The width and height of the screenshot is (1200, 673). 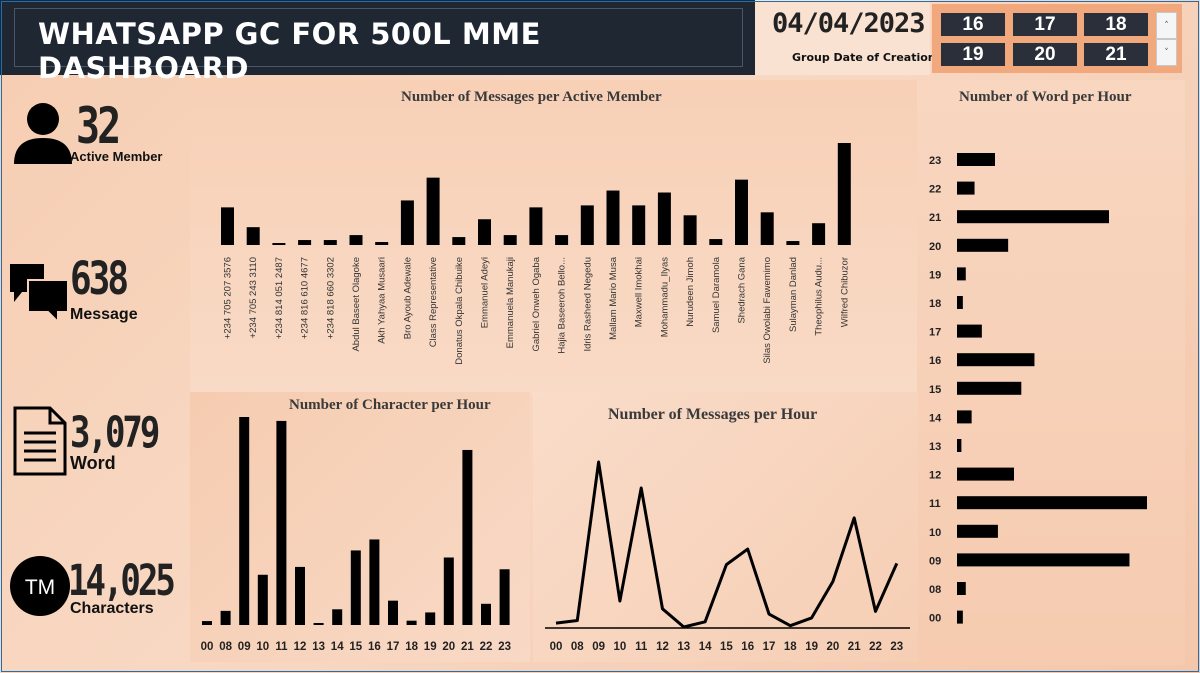 I want to click on member-axis-label: Abdul Baseet Olagoke, so click(x=356, y=304).